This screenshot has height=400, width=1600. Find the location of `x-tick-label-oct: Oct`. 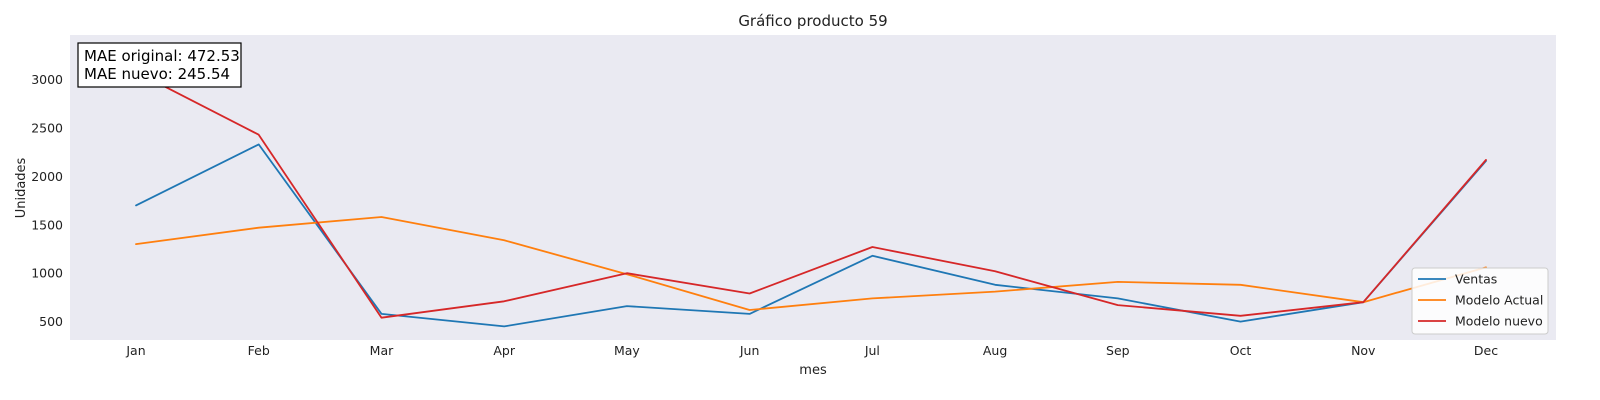

x-tick-label-oct: Oct is located at coordinates (1241, 350).